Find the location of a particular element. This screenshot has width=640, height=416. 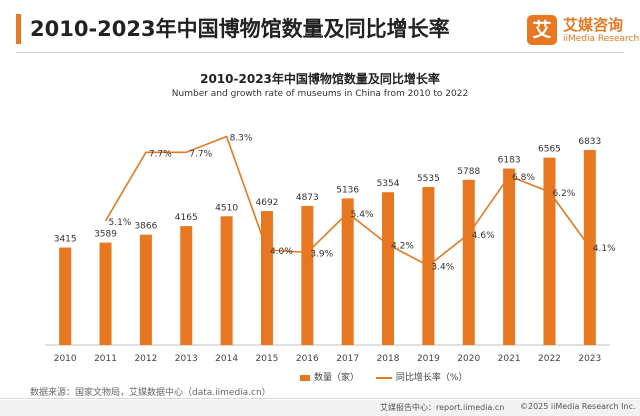

legend-line-swatch is located at coordinates (383, 377).